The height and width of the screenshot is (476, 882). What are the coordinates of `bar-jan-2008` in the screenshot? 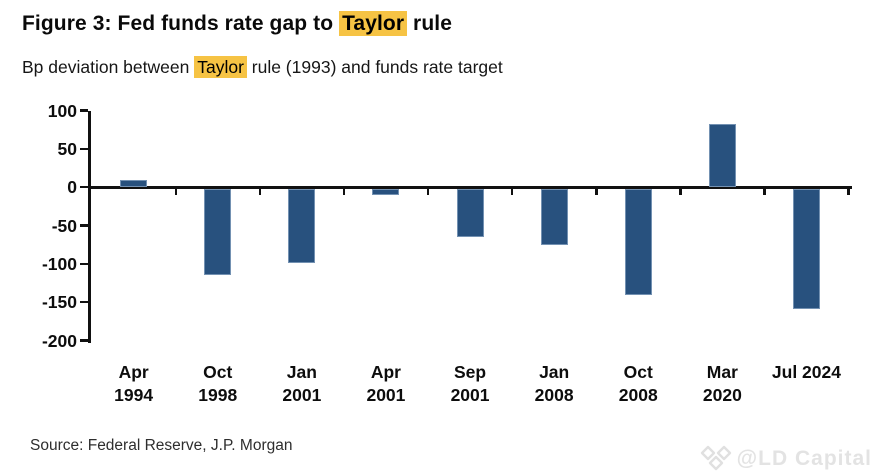 It's located at (554, 217).